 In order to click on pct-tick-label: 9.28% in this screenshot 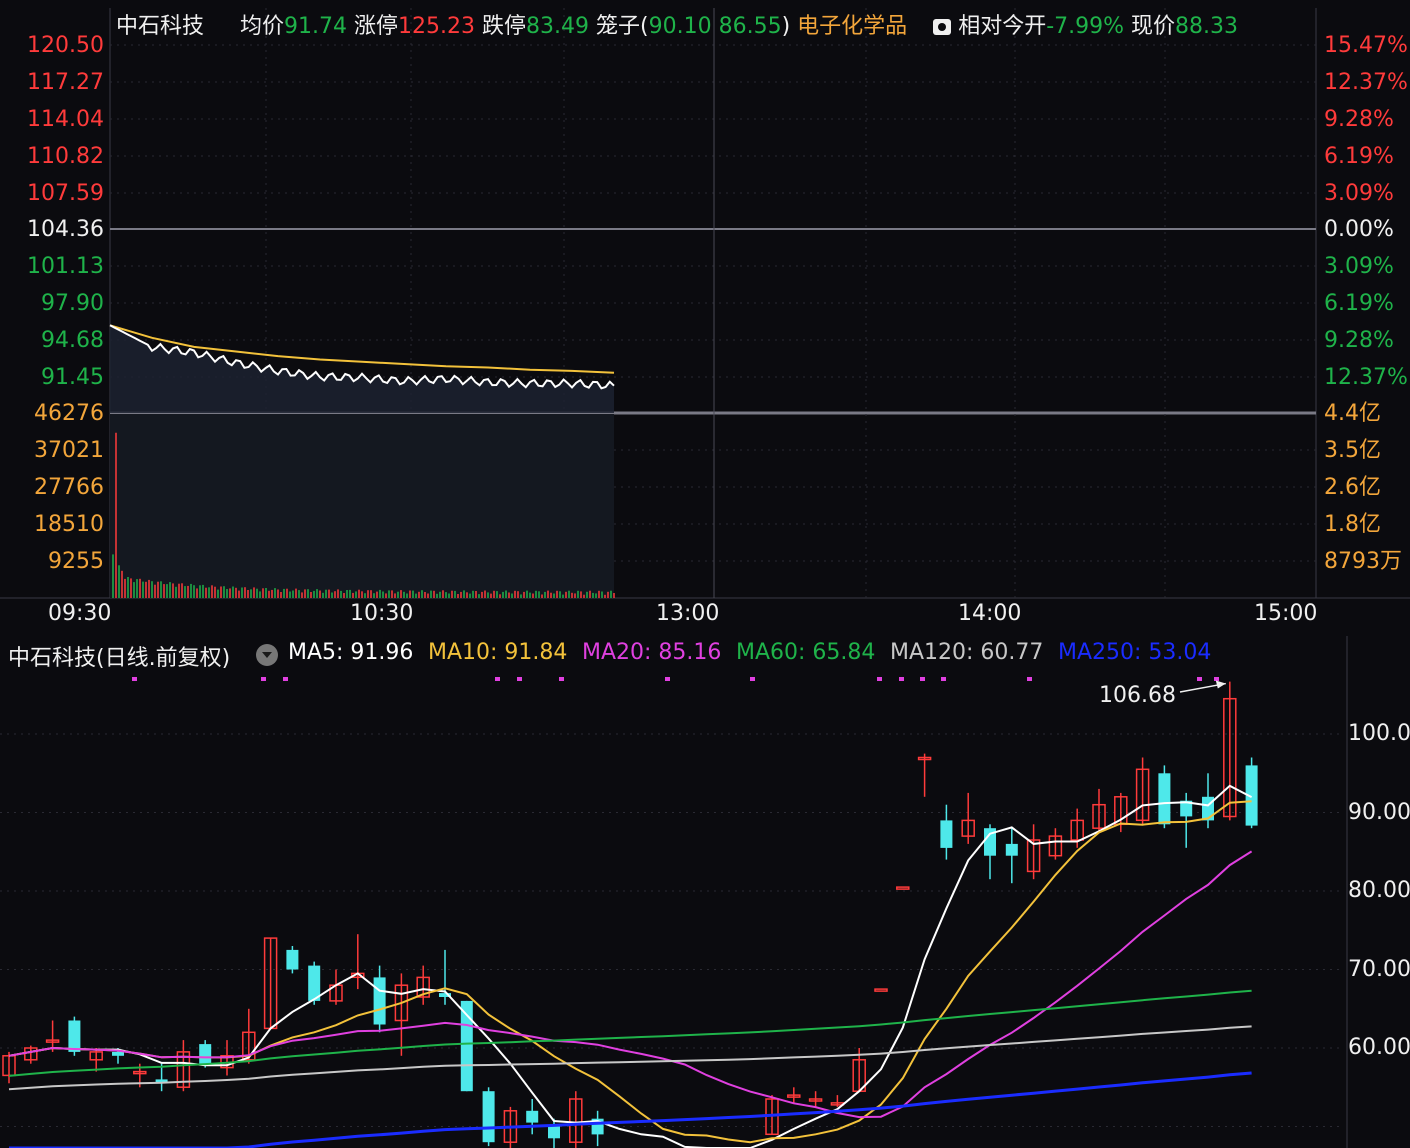, I will do `click(1359, 119)`.